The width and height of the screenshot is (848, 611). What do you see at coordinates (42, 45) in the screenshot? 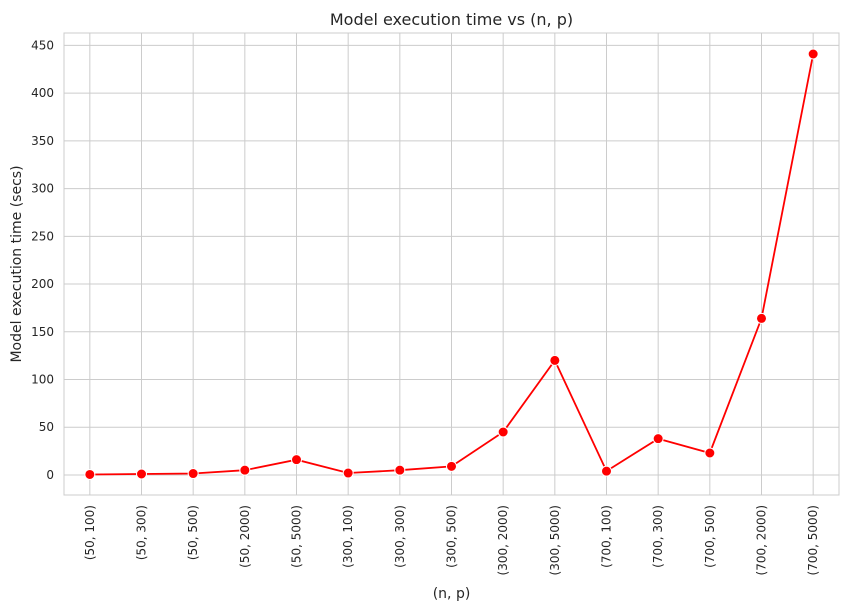
I see `y-tick-label: 450` at bounding box center [42, 45].